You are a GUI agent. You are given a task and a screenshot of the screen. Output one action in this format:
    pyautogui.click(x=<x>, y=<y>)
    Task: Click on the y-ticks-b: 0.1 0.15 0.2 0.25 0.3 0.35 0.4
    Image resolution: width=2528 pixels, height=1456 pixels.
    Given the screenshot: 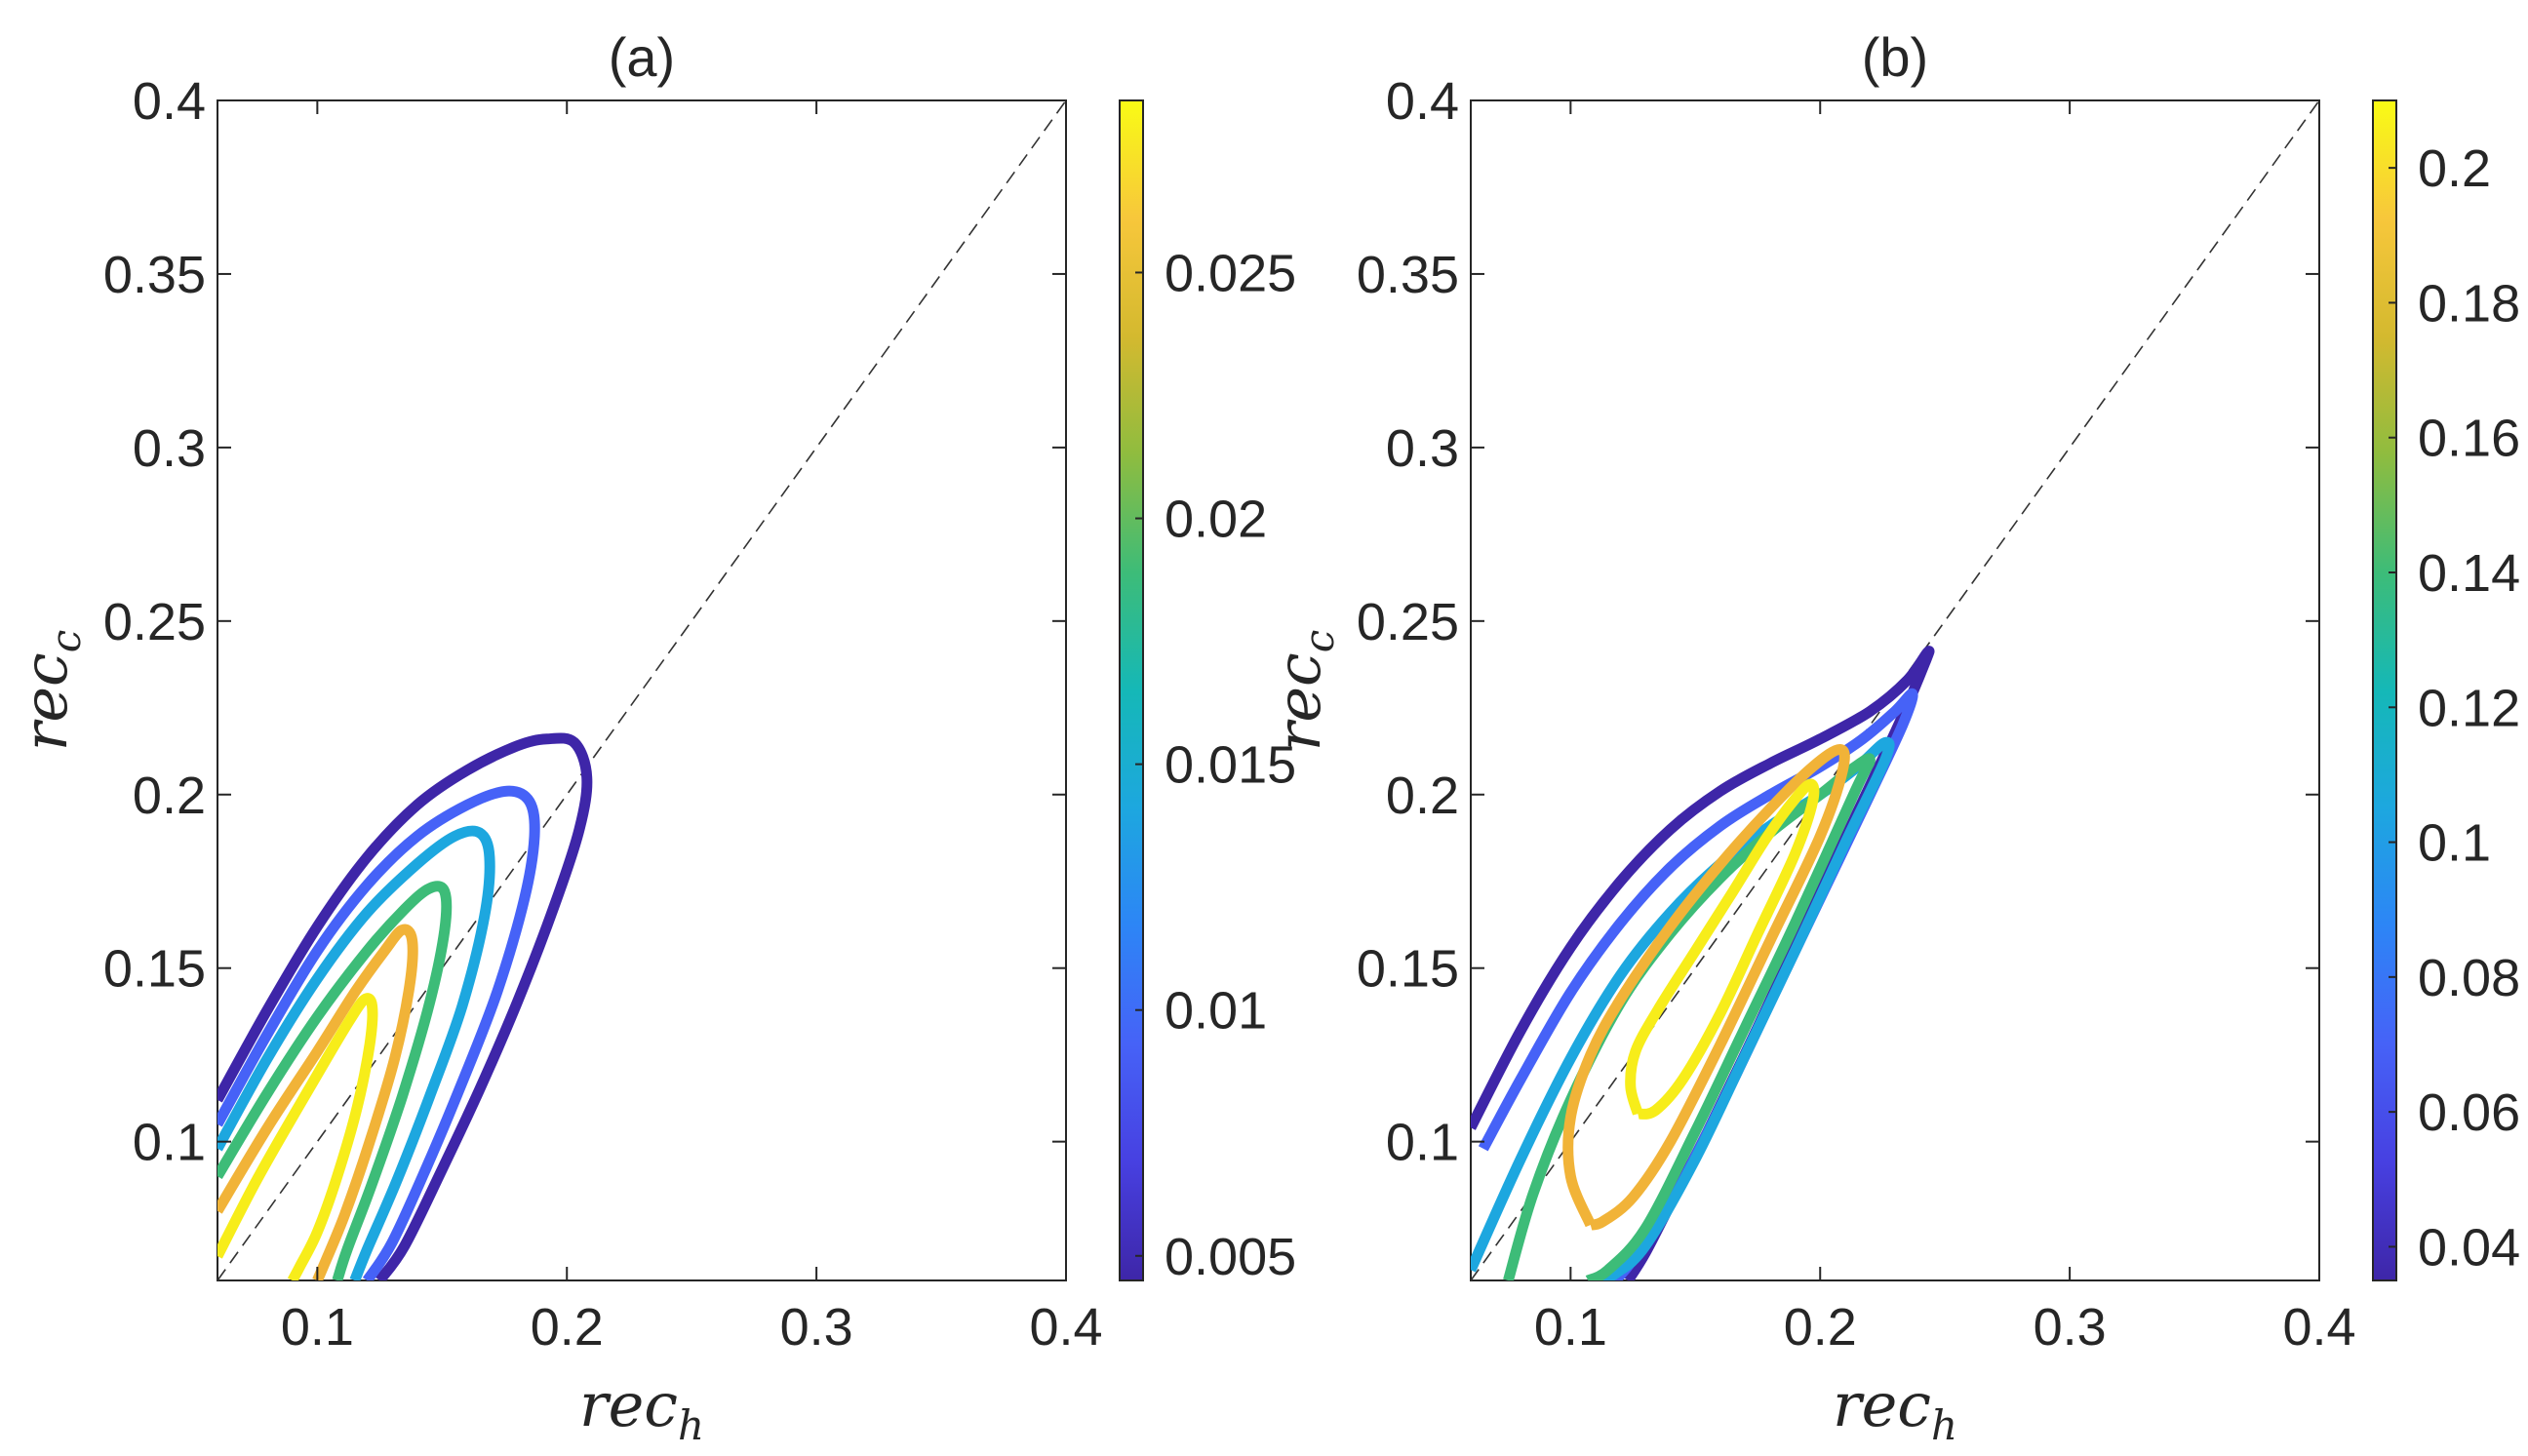 What is the action you would take?
    pyautogui.click(x=1420, y=622)
    